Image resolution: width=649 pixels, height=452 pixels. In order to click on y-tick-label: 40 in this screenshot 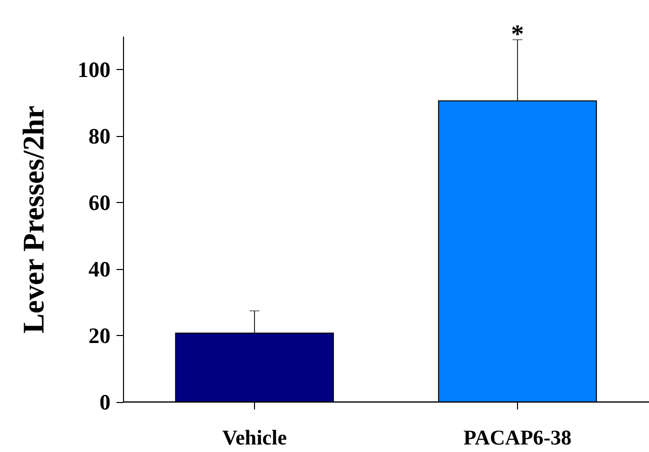, I will do `click(99, 269)`.